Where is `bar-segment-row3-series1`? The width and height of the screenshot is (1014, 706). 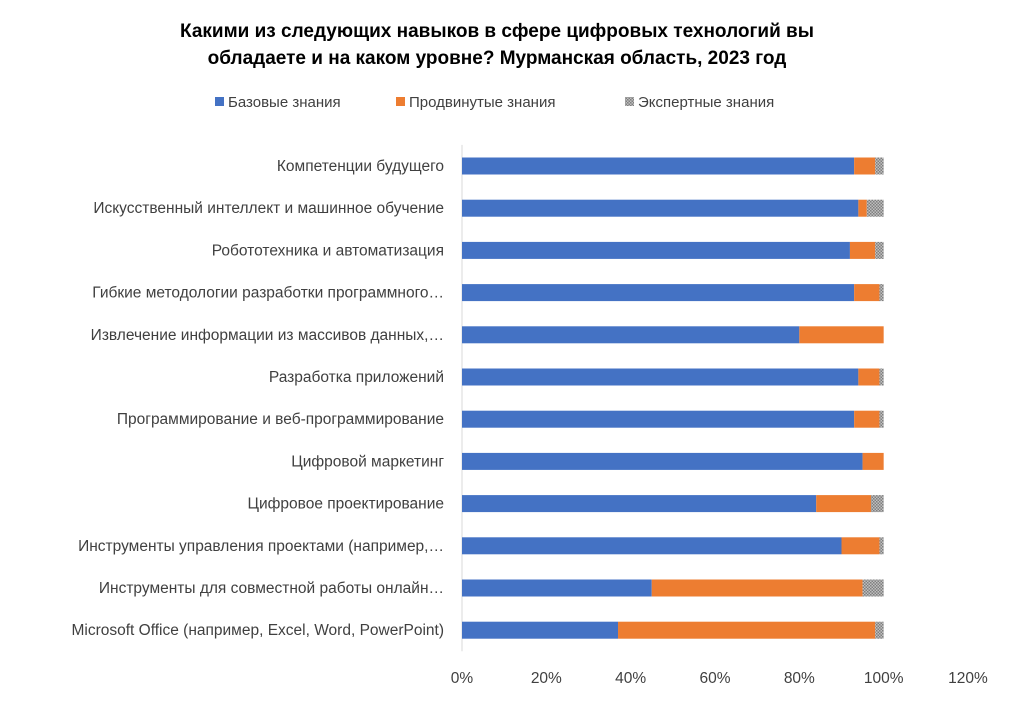
bar-segment-row3-series1 is located at coordinates (656, 250).